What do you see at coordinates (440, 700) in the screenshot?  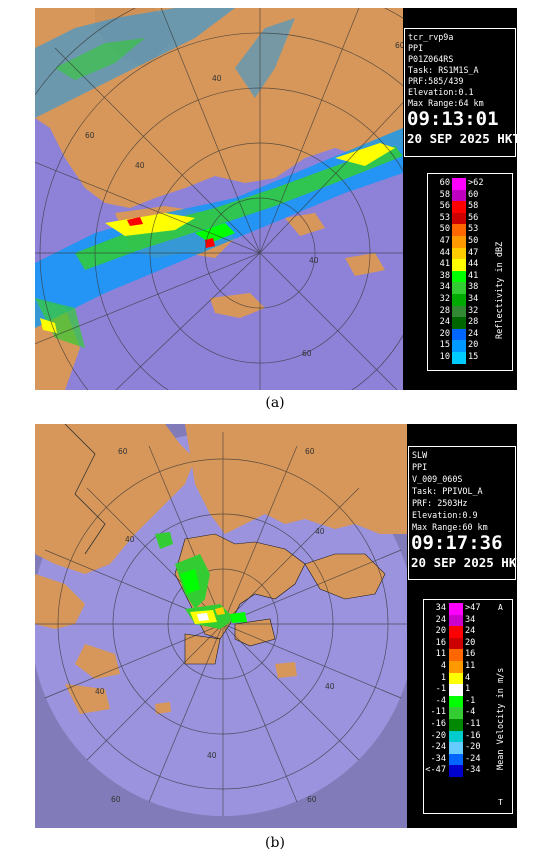 I see `legend-low-value: -4` at bounding box center [440, 700].